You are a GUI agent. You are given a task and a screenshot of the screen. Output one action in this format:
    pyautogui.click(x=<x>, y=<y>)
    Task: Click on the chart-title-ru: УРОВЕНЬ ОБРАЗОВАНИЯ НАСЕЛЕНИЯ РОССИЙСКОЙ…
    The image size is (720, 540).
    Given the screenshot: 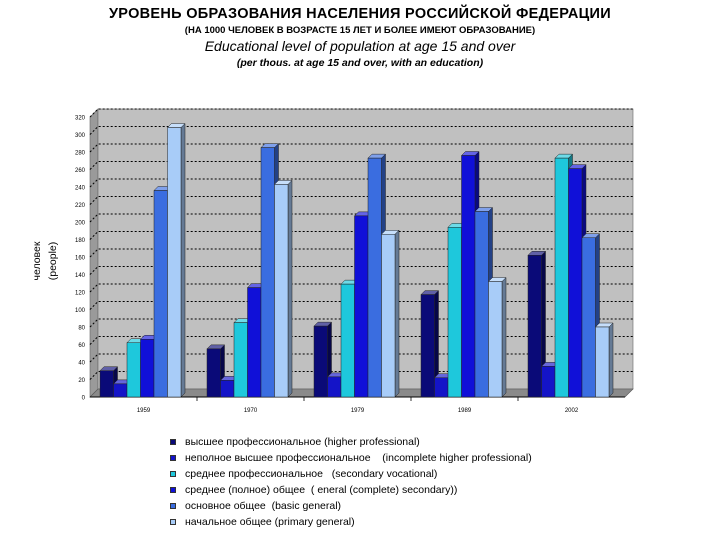 What is the action you would take?
    pyautogui.click(x=359, y=14)
    